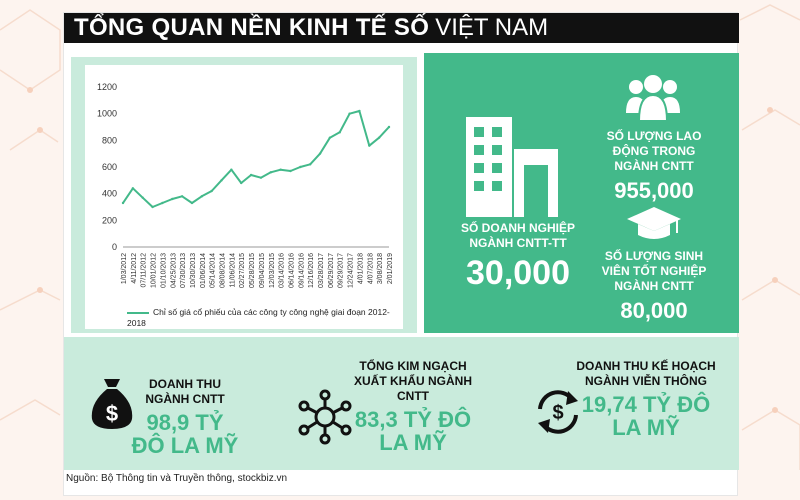 The image size is (800, 500). What do you see at coordinates (413, 381) in the screenshot?
I see `stat-export-label: TỔNG KIM NGẠCH XUẤT KHẨU NGÀNH CNTT` at bounding box center [413, 381].